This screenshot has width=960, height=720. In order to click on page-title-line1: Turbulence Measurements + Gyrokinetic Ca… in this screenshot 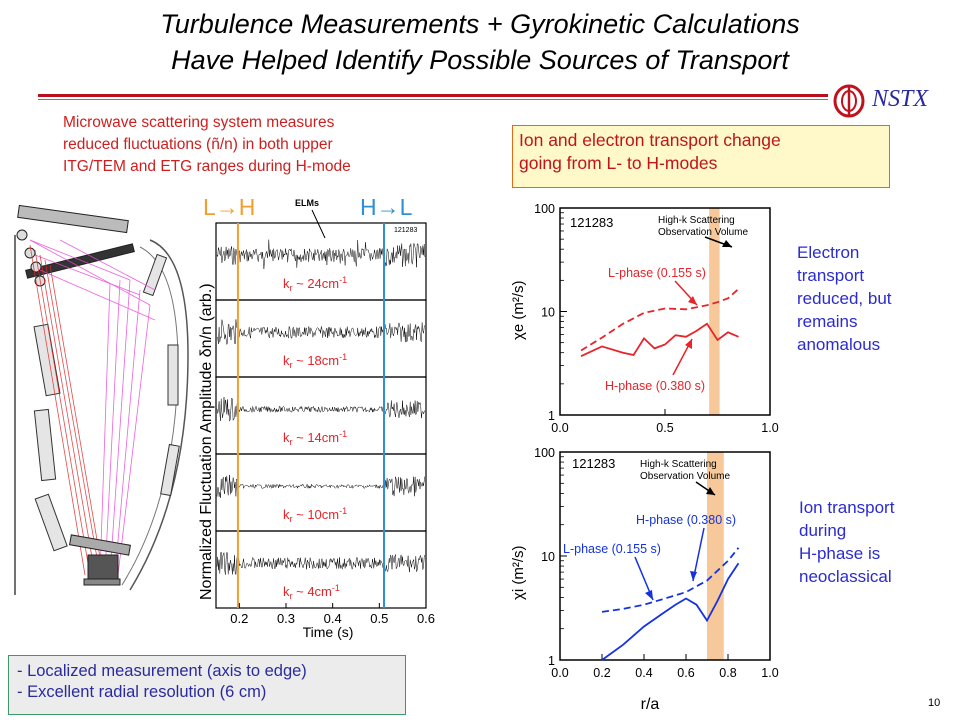, I will do `click(480, 24)`.